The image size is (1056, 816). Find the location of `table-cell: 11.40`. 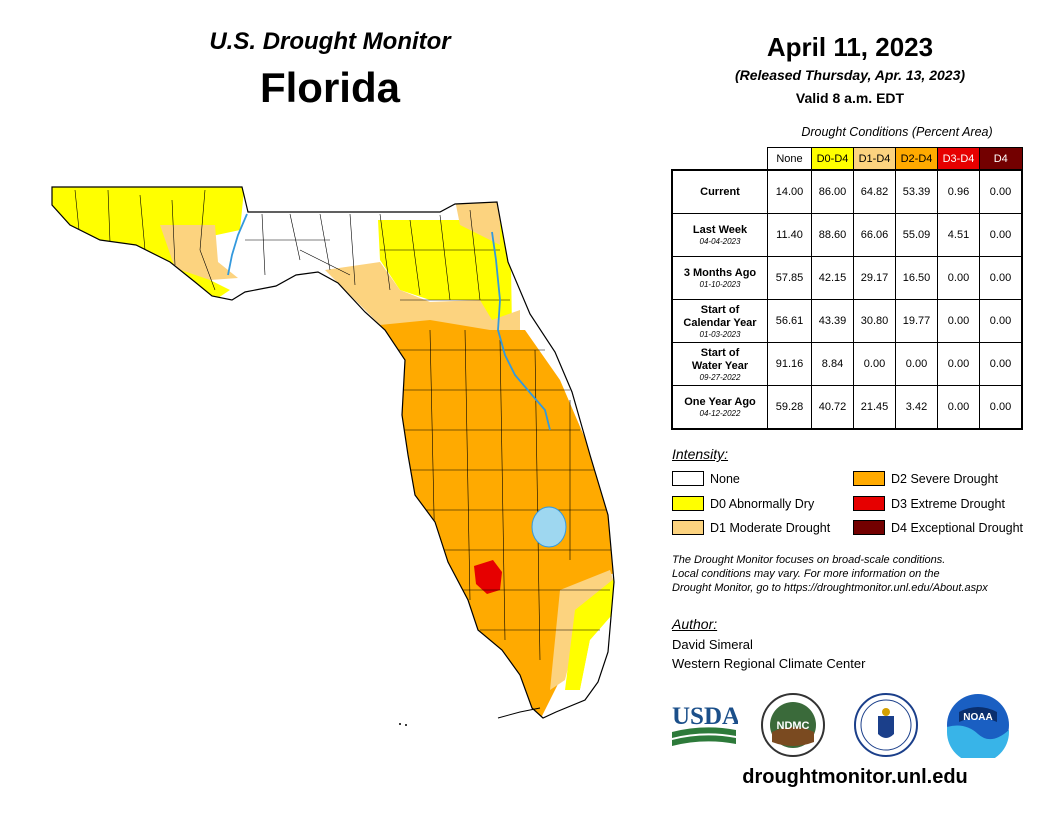

table-cell: 11.40 is located at coordinates (789, 235).